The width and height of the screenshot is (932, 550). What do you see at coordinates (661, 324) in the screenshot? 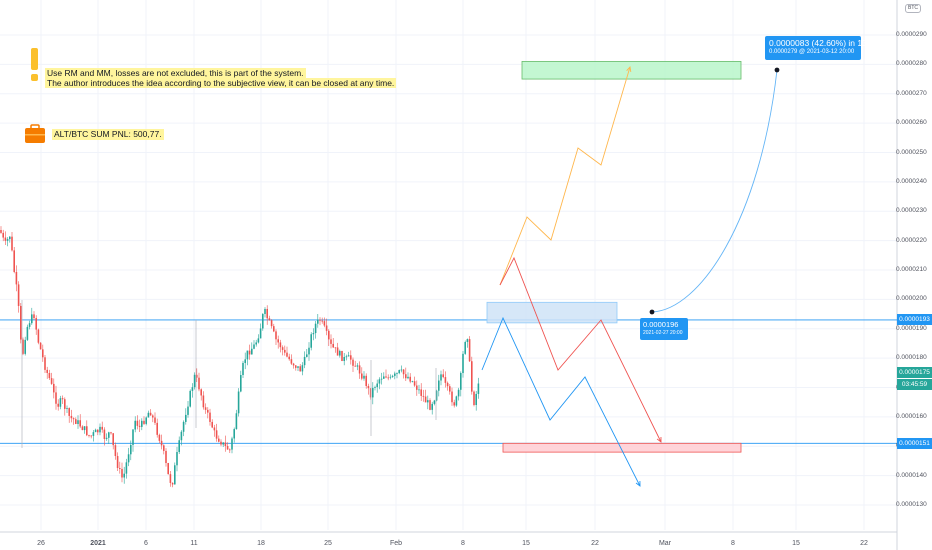
I see `entry-tooltip-value: 0.0000196` at bounding box center [661, 324].